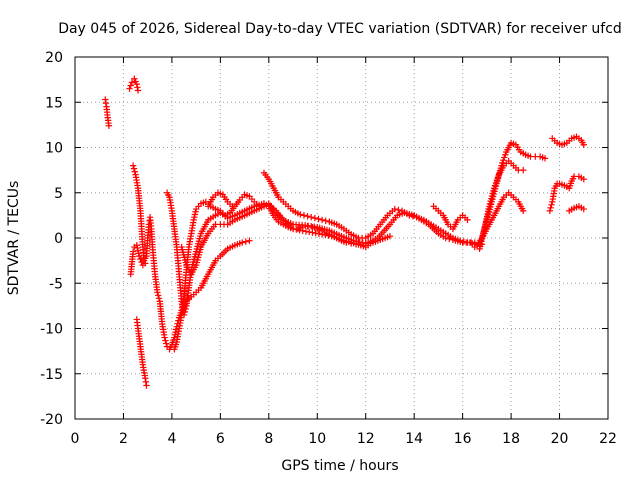 The height and width of the screenshot is (480, 640). What do you see at coordinates (566, 194) in the screenshot?
I see `series-track-n` at bounding box center [566, 194].